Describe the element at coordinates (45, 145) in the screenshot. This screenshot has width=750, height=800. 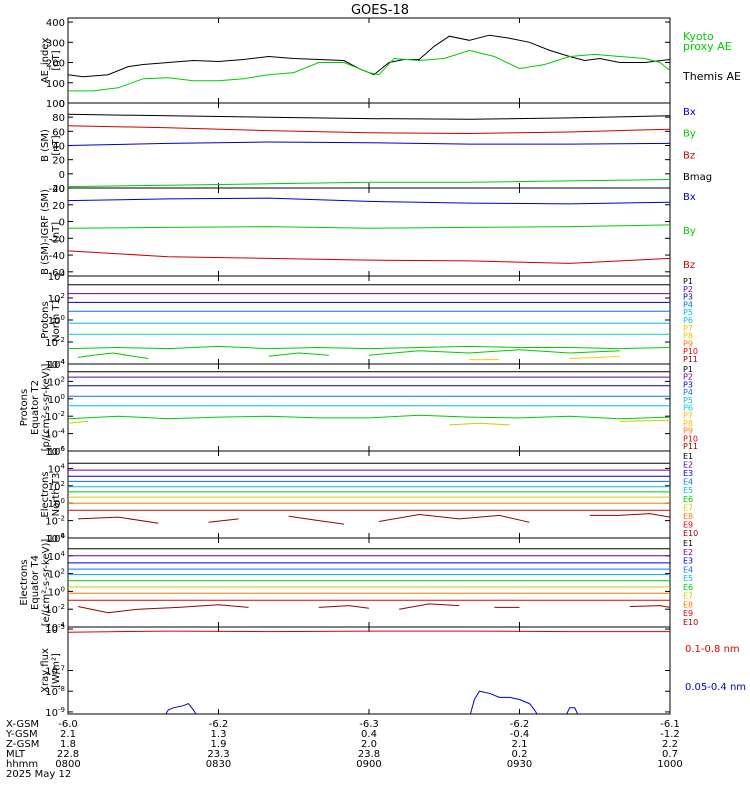
I see `y-axis-label: B (SM)` at that location.